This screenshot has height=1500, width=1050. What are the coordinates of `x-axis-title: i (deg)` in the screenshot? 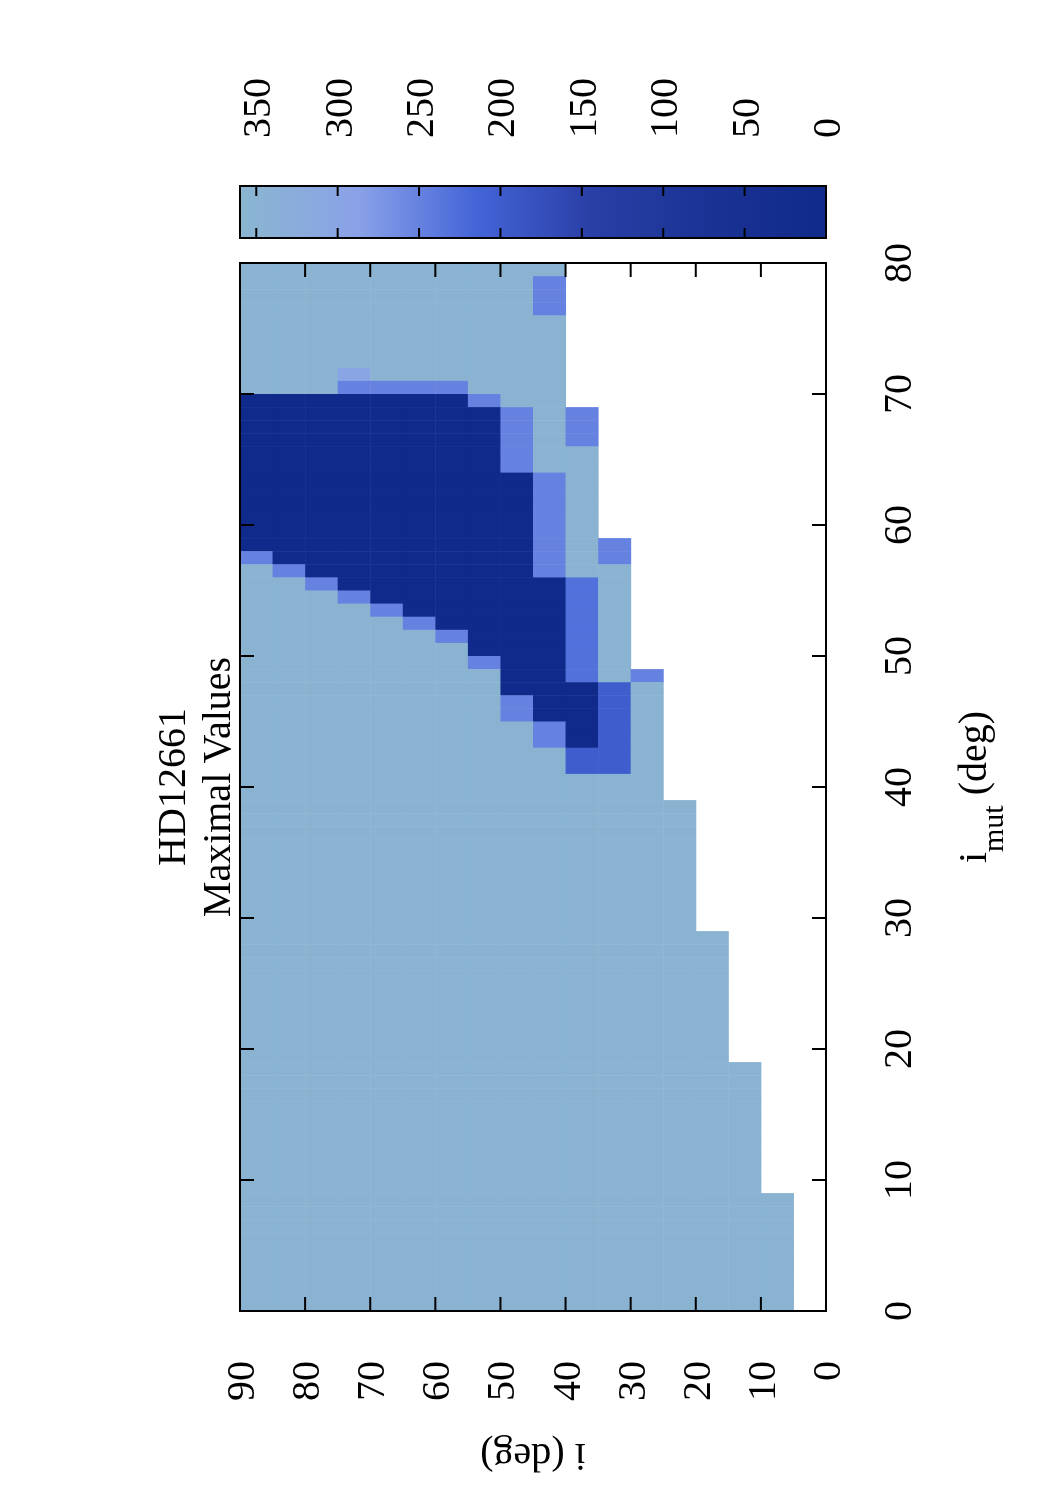 It's located at (533, 1457).